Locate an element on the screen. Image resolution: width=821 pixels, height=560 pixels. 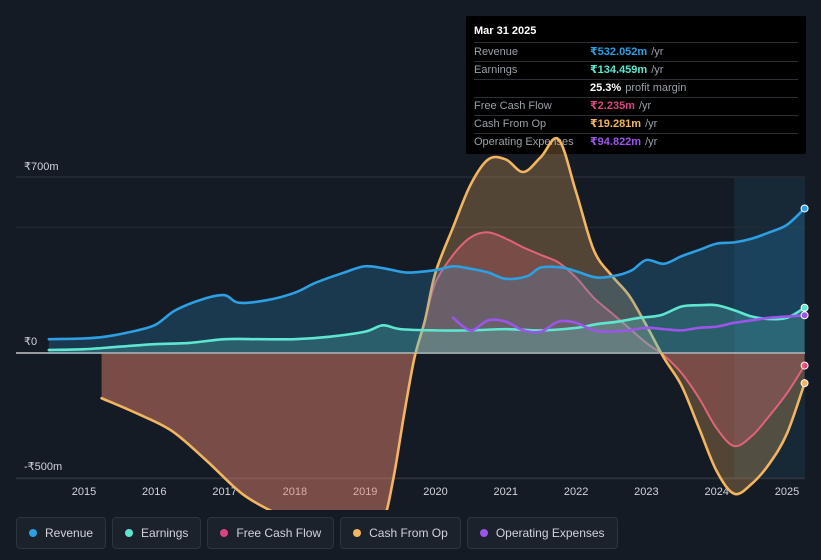
tooltip-row-cfo: Cash From Op ₹19.281m /yr is located at coordinates (636, 125).